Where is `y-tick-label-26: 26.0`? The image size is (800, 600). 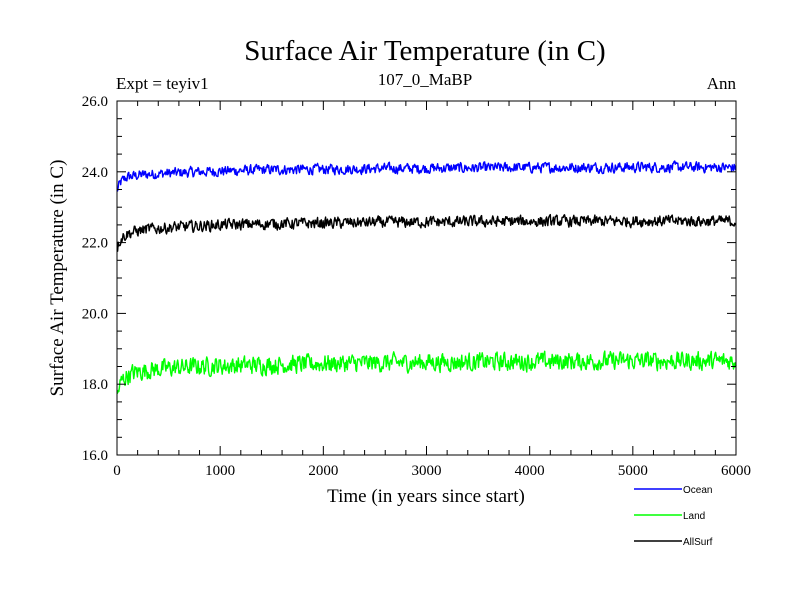
y-tick-label-26: 26.0 is located at coordinates (95, 102).